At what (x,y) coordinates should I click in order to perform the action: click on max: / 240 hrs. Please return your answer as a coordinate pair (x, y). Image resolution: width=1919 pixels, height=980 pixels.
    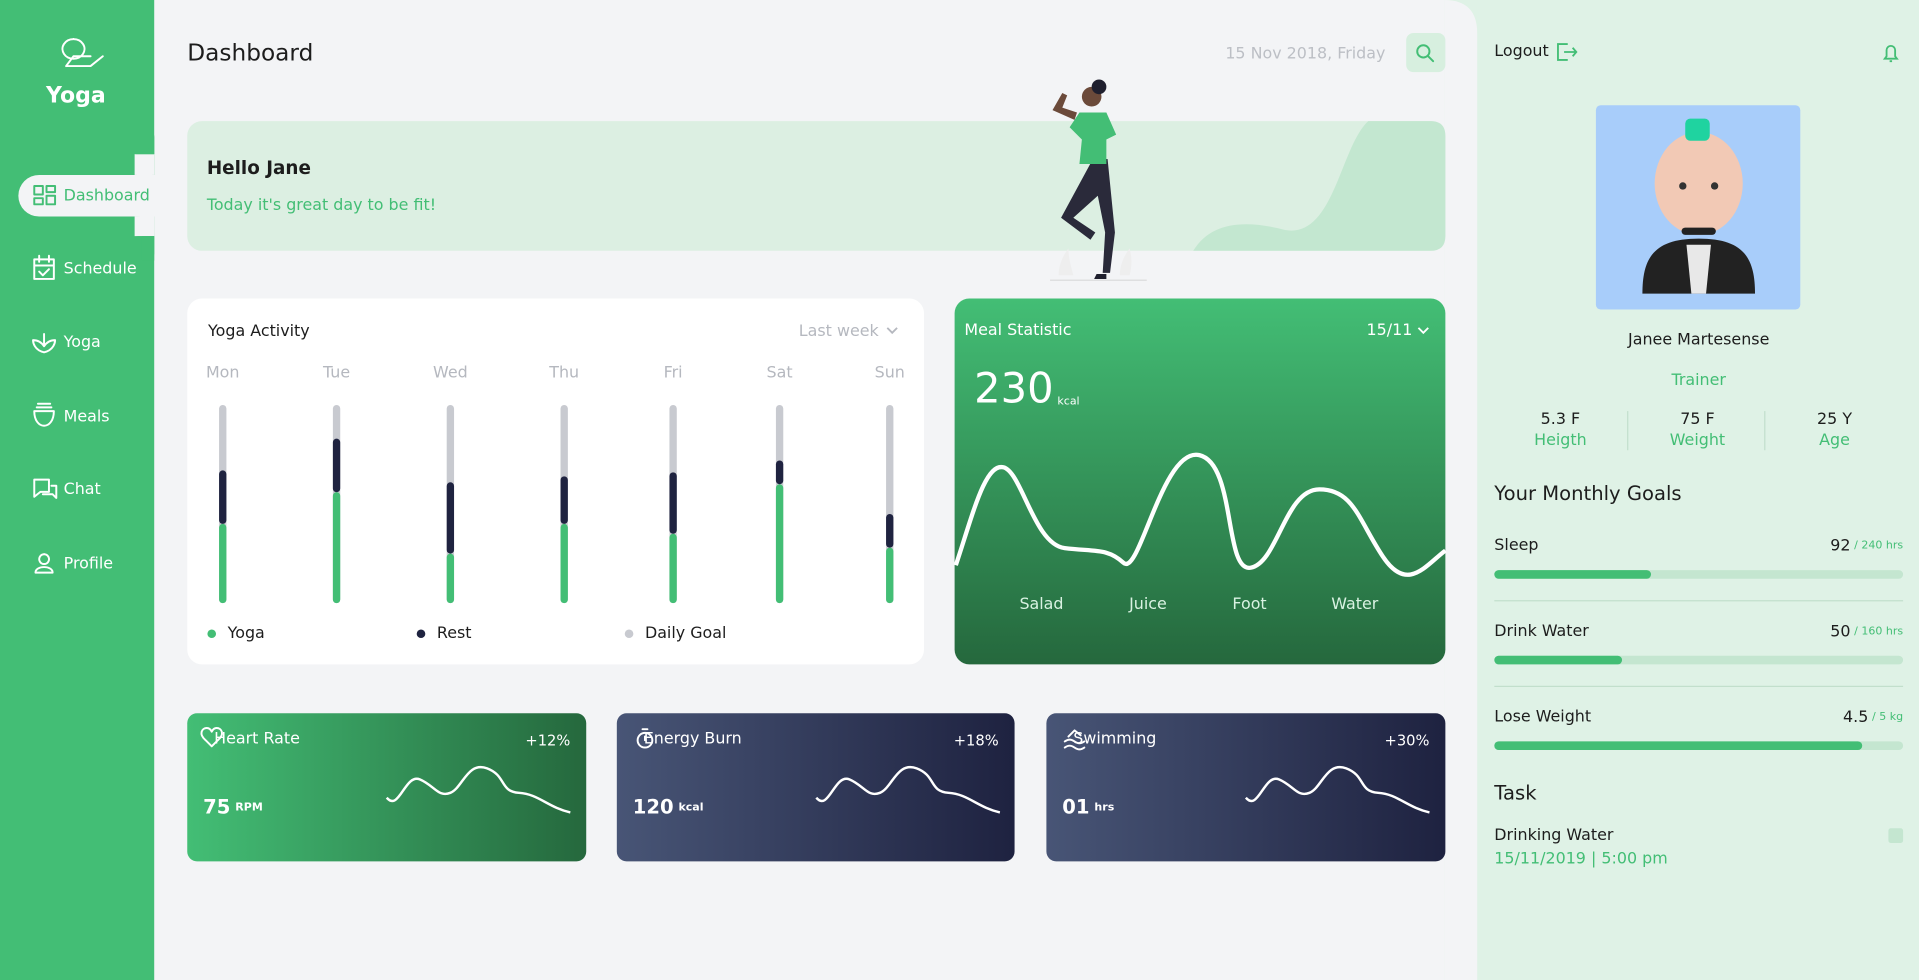
    Looking at the image, I should click on (1878, 545).